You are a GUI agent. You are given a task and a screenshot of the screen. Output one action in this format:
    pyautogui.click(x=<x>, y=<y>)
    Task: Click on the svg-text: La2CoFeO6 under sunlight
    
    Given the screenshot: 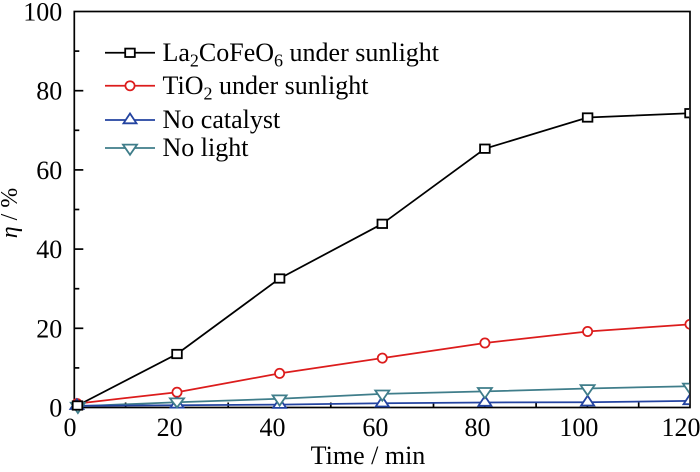 What is the action you would take?
    pyautogui.click(x=301, y=54)
    